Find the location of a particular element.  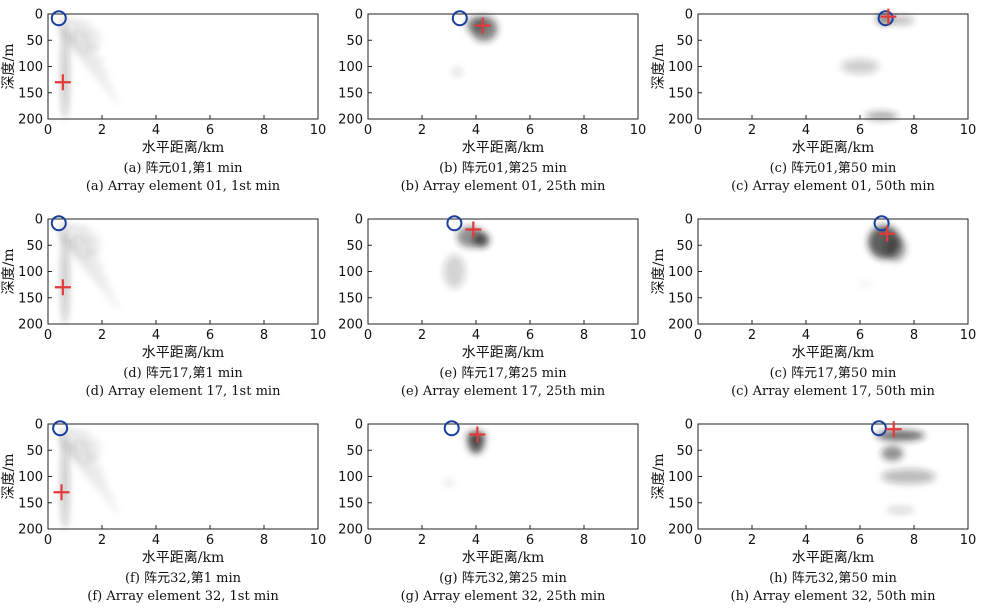

panel-caption-en: (h) Array element 32, 50th min is located at coordinates (833, 596).